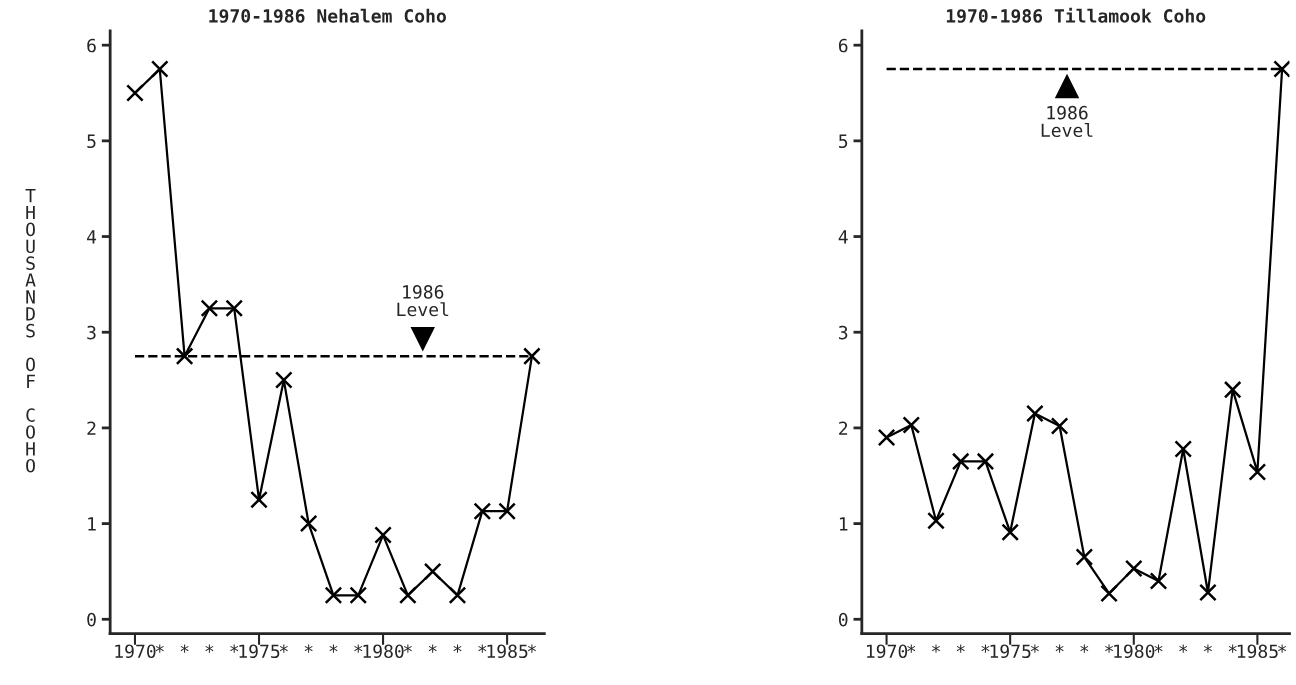  I want to click on text: THOUSANDS OF COHO, so click(30, 331).